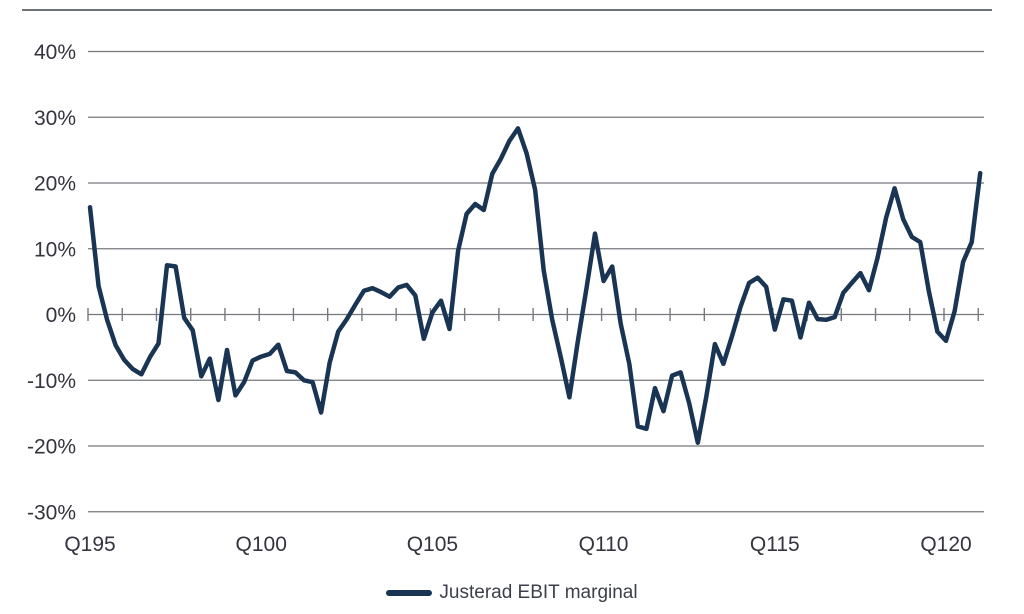 This screenshot has height=614, width=1024. Describe the element at coordinates (51, 512) in the screenshot. I see `y-axis-label: -30%` at that location.